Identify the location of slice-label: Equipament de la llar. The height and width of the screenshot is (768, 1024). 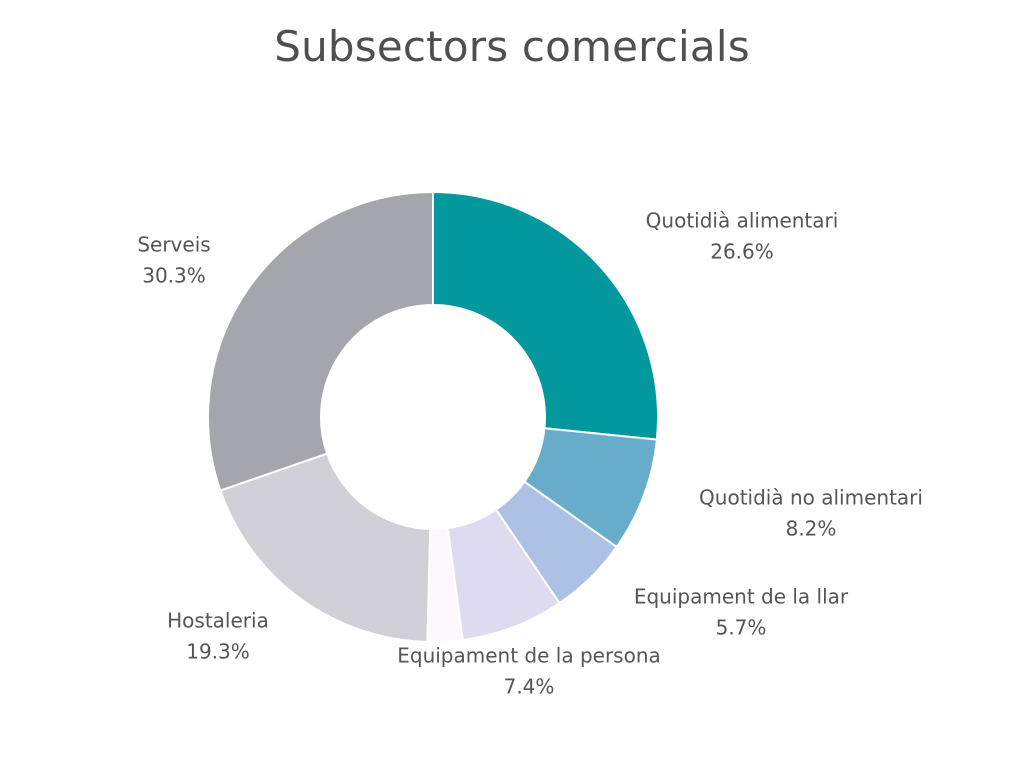
(741, 597).